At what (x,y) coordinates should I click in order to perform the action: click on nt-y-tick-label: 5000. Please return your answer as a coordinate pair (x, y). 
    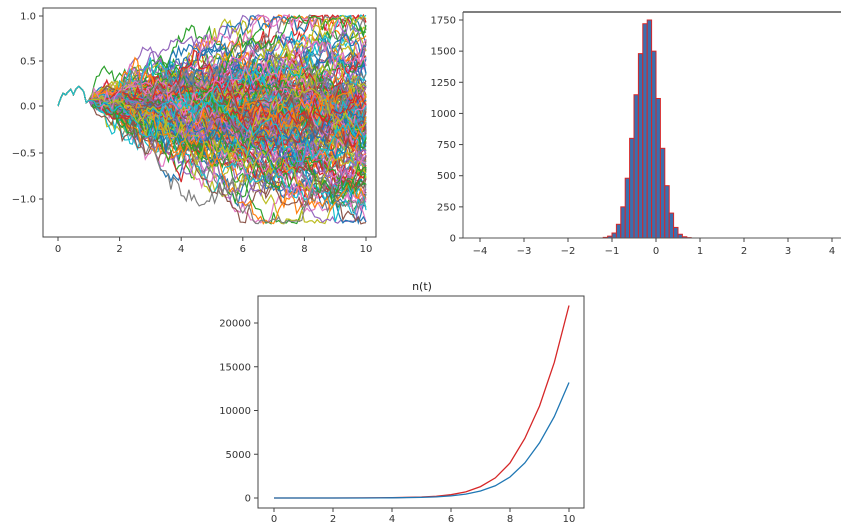
    Looking at the image, I should click on (238, 455).